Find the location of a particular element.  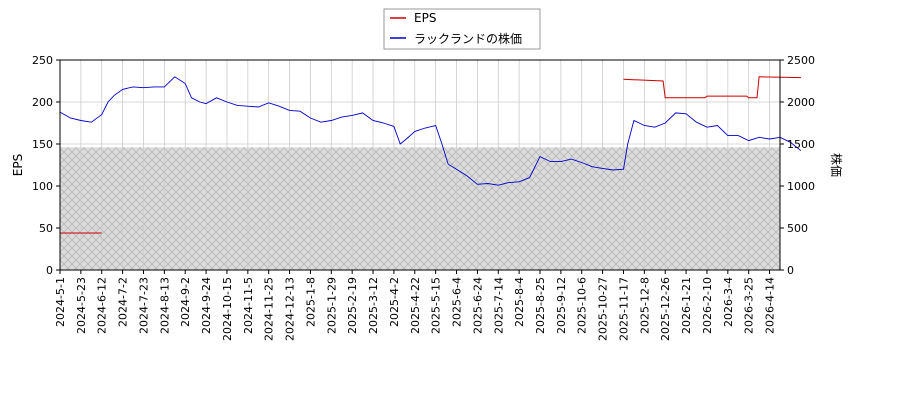

right-tick-label-3: 1500 is located at coordinates (801, 144).